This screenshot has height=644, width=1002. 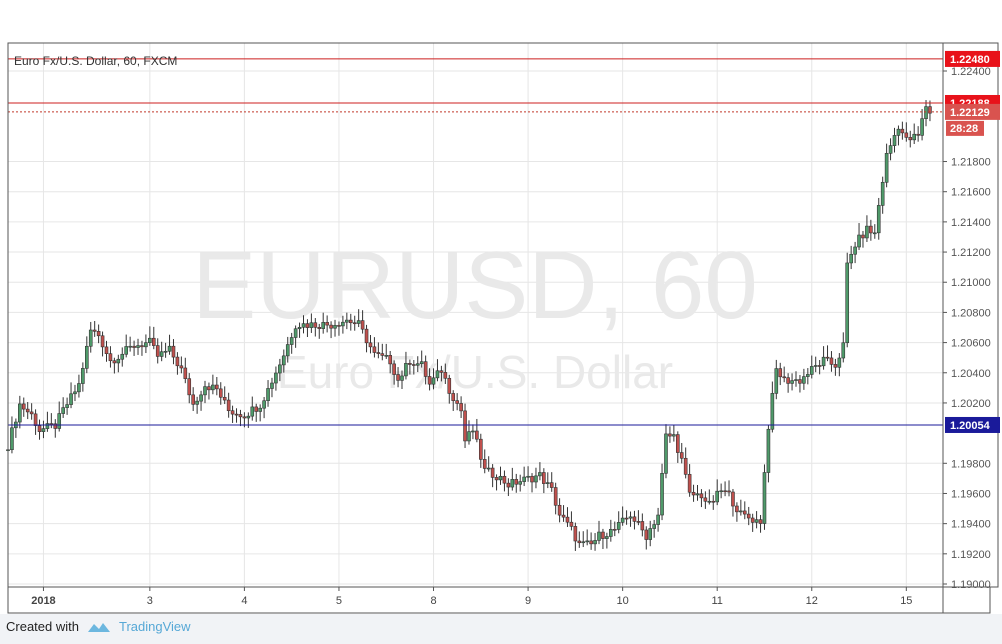 I want to click on price-label-resistance: 1.22480, so click(x=970, y=60).